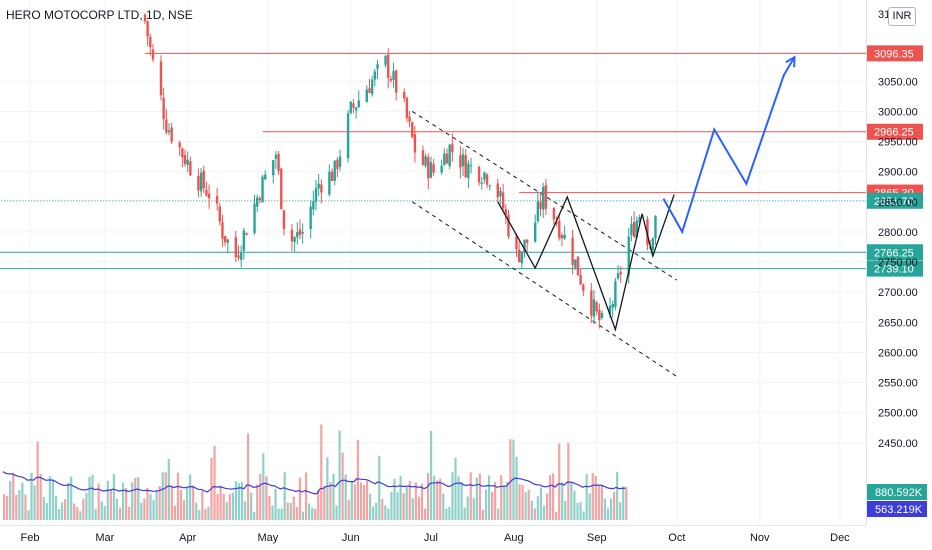 The height and width of the screenshot is (550, 932). Describe the element at coordinates (898, 233) in the screenshot. I see `price-tick-label: 2800.00` at that location.